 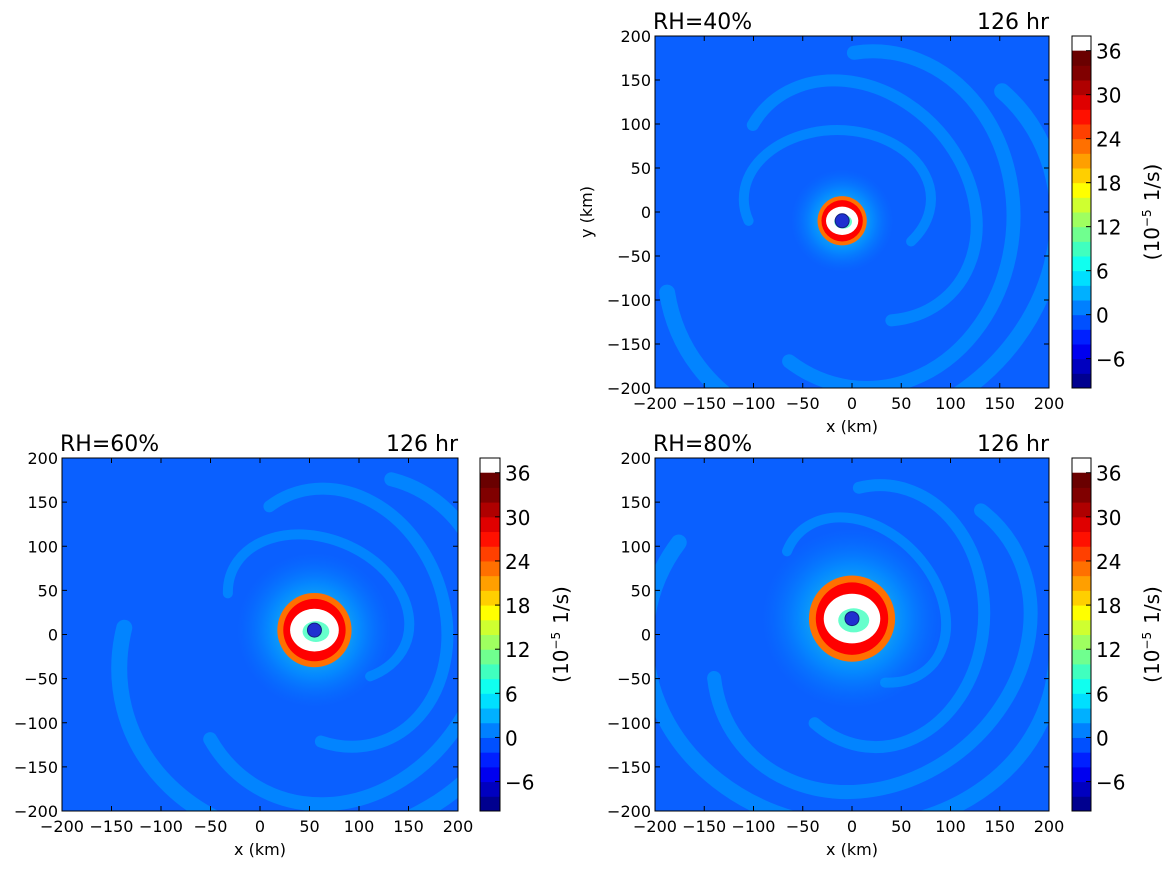 What do you see at coordinates (1110, 783) in the screenshot?
I see `colorbar-tick-label: −6` at bounding box center [1110, 783].